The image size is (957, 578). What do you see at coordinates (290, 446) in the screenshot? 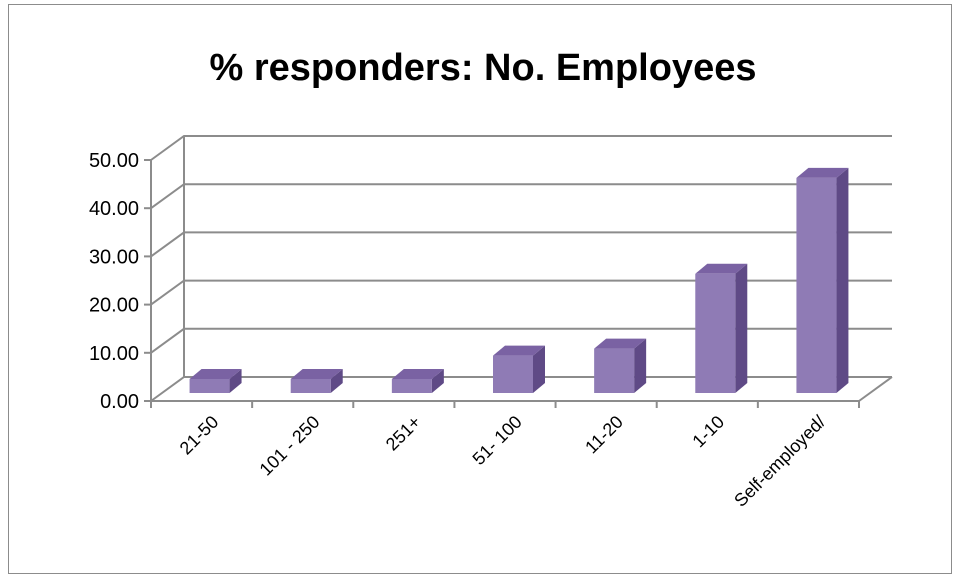
I see `x-category-label: 101 - 250` at bounding box center [290, 446].